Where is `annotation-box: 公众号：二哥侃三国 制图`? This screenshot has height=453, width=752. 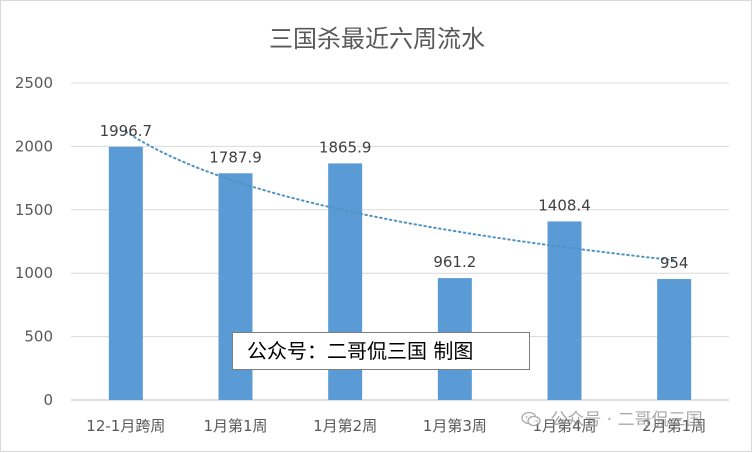 annotation-box: 公众号：二哥侃三国 制图 is located at coordinates (381, 351).